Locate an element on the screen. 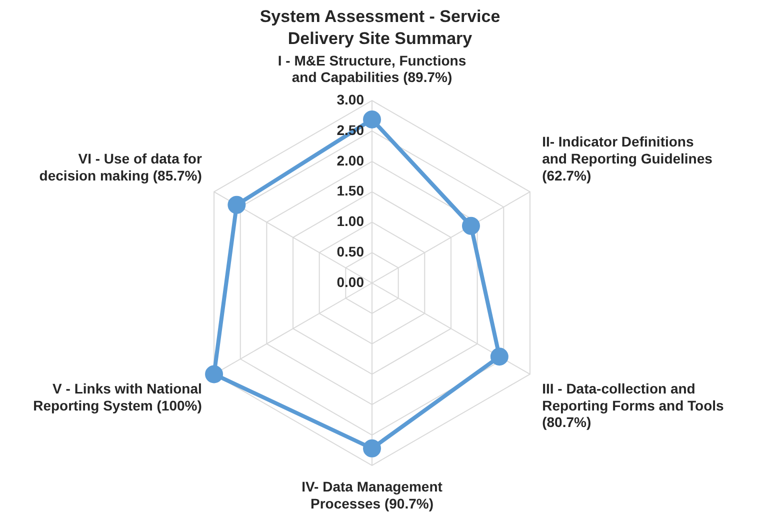 The height and width of the screenshot is (530, 760). y-tick-label: 1.50 is located at coordinates (350, 190).